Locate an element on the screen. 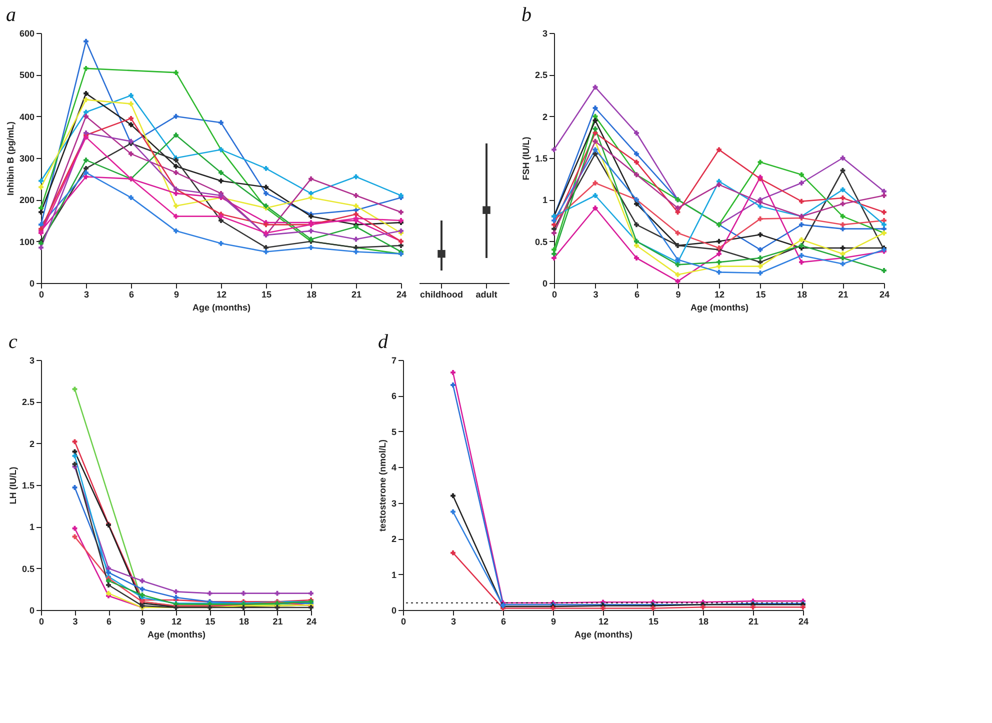 The width and height of the screenshot is (992, 723). y-axis-title: FSH (IU/L) is located at coordinates (525, 158).